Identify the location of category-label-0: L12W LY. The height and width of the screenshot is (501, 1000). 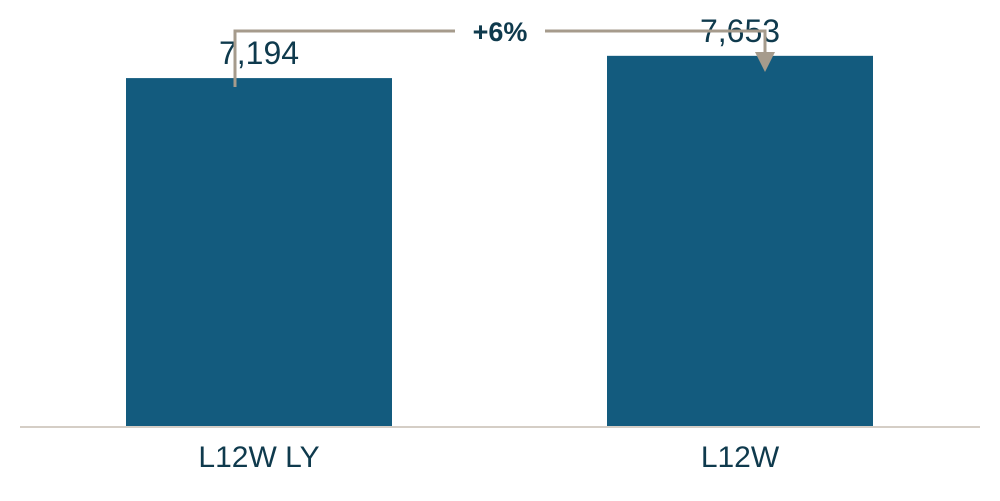
(258, 457).